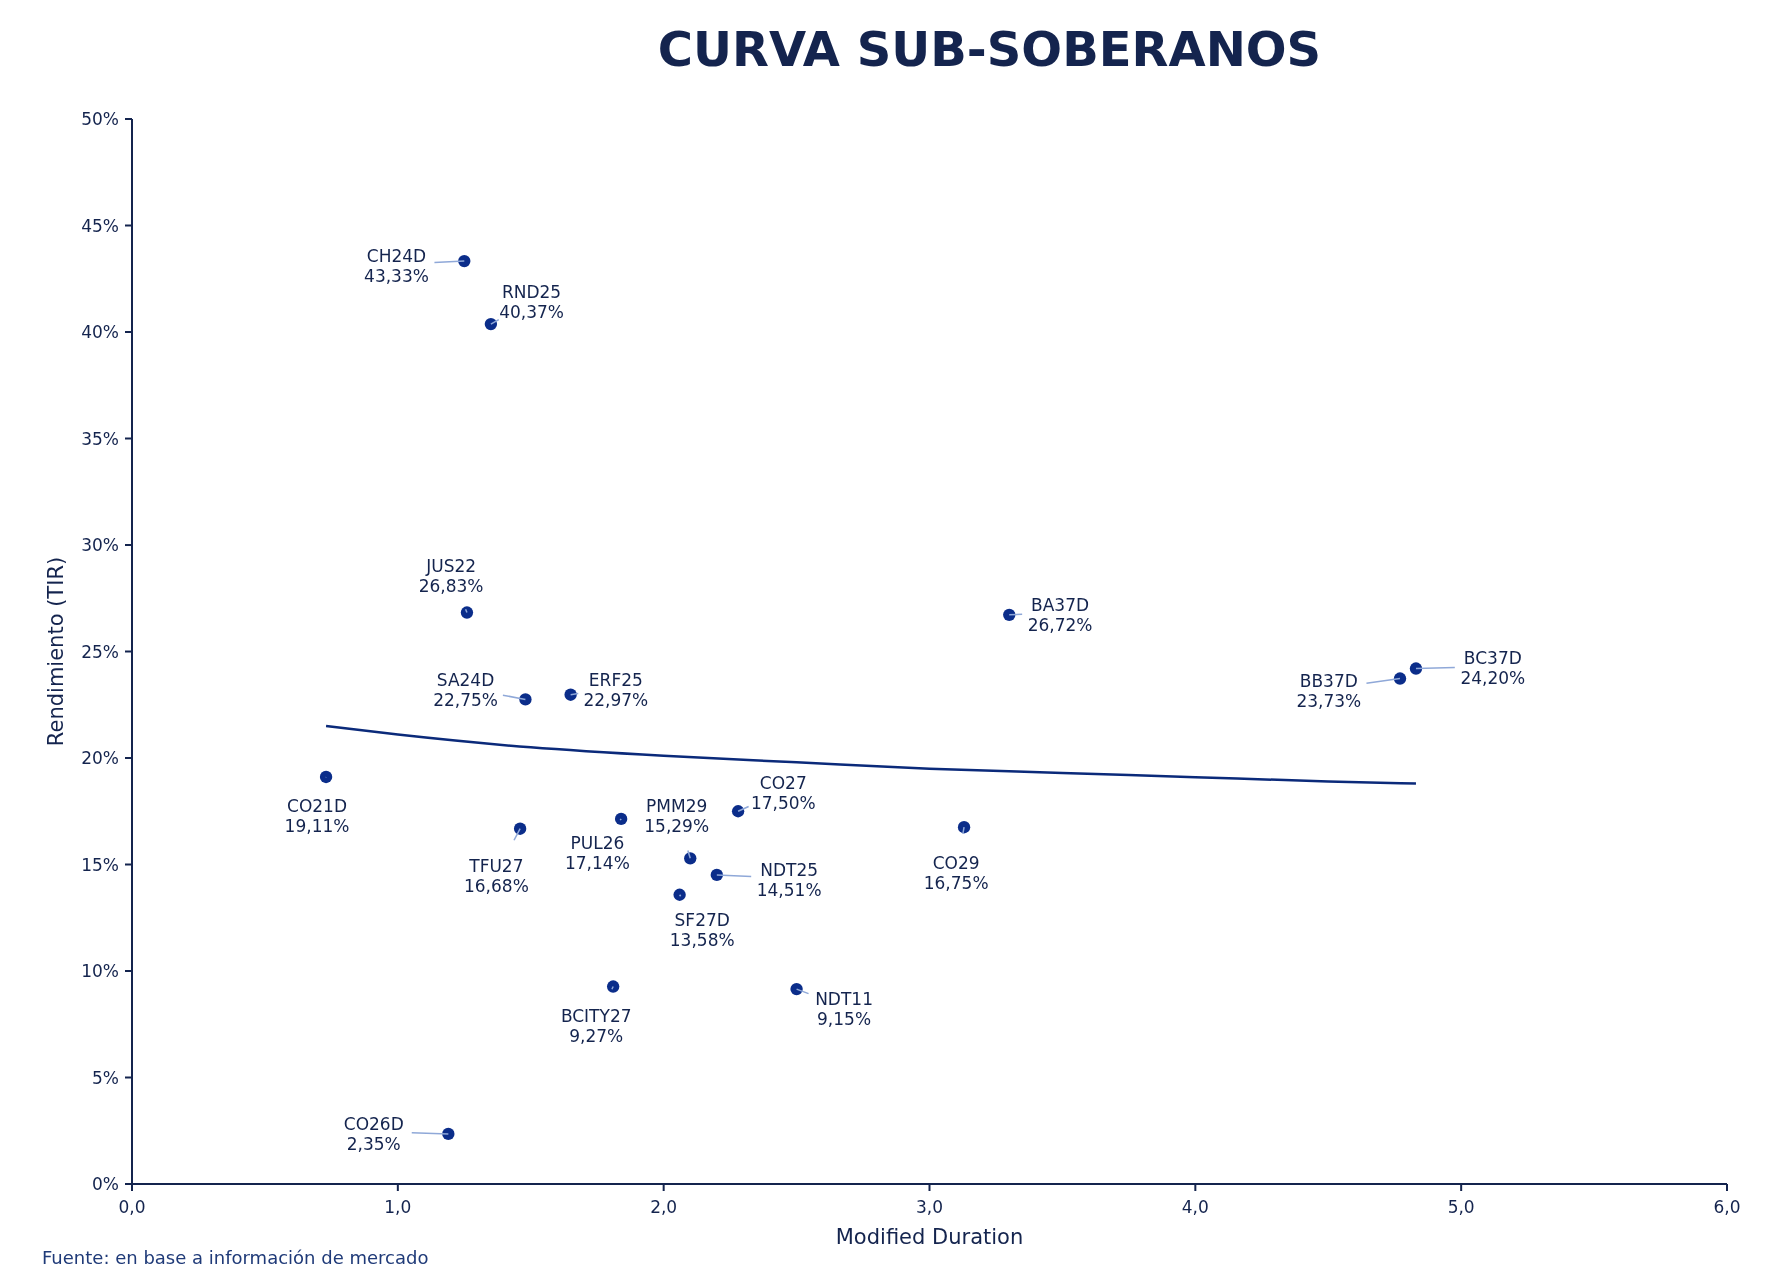 The image size is (1775, 1288). I want to click on y-tick-label: 35%, so click(100, 438).